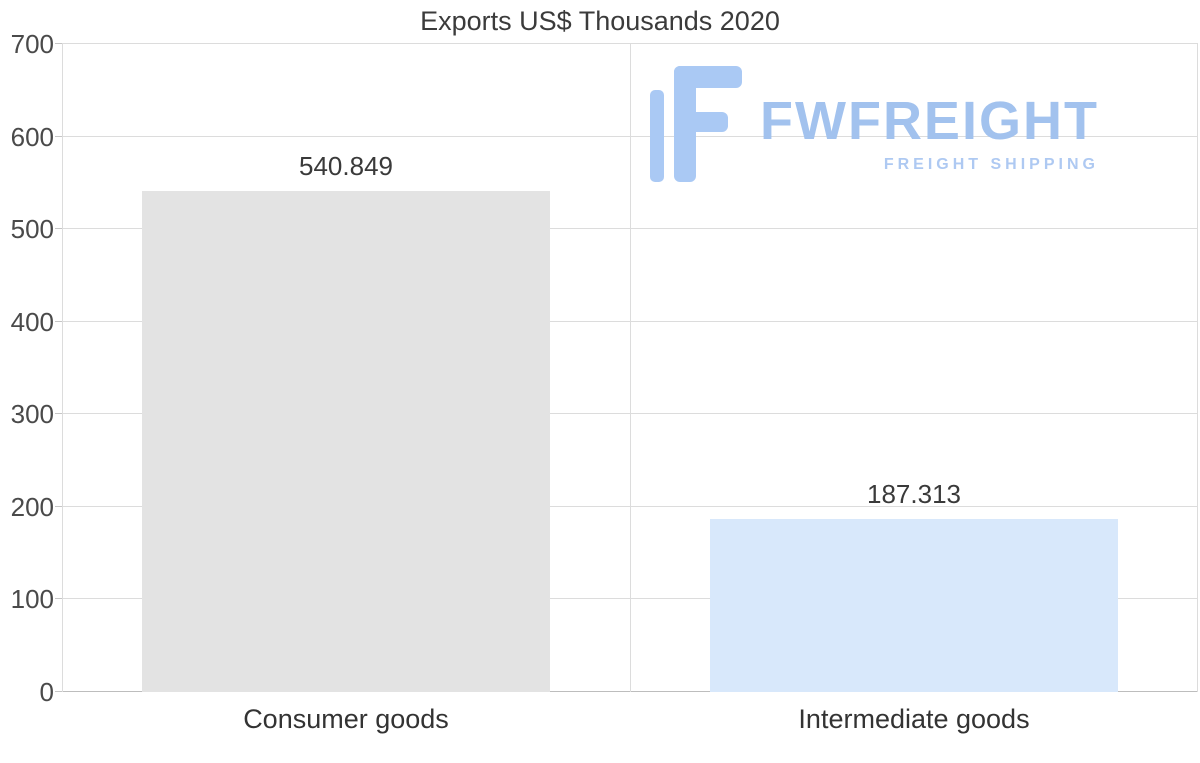  I want to click on gridline, so click(630, 43).